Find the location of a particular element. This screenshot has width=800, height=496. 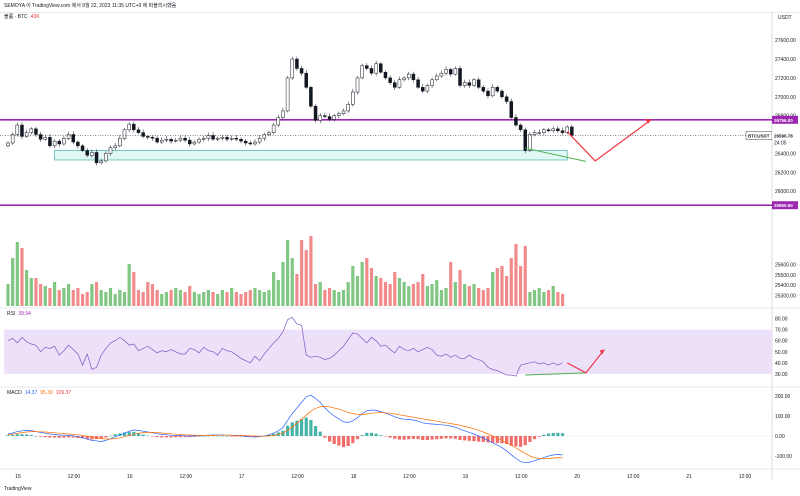

macd-signal-line is located at coordinates (285, 433).